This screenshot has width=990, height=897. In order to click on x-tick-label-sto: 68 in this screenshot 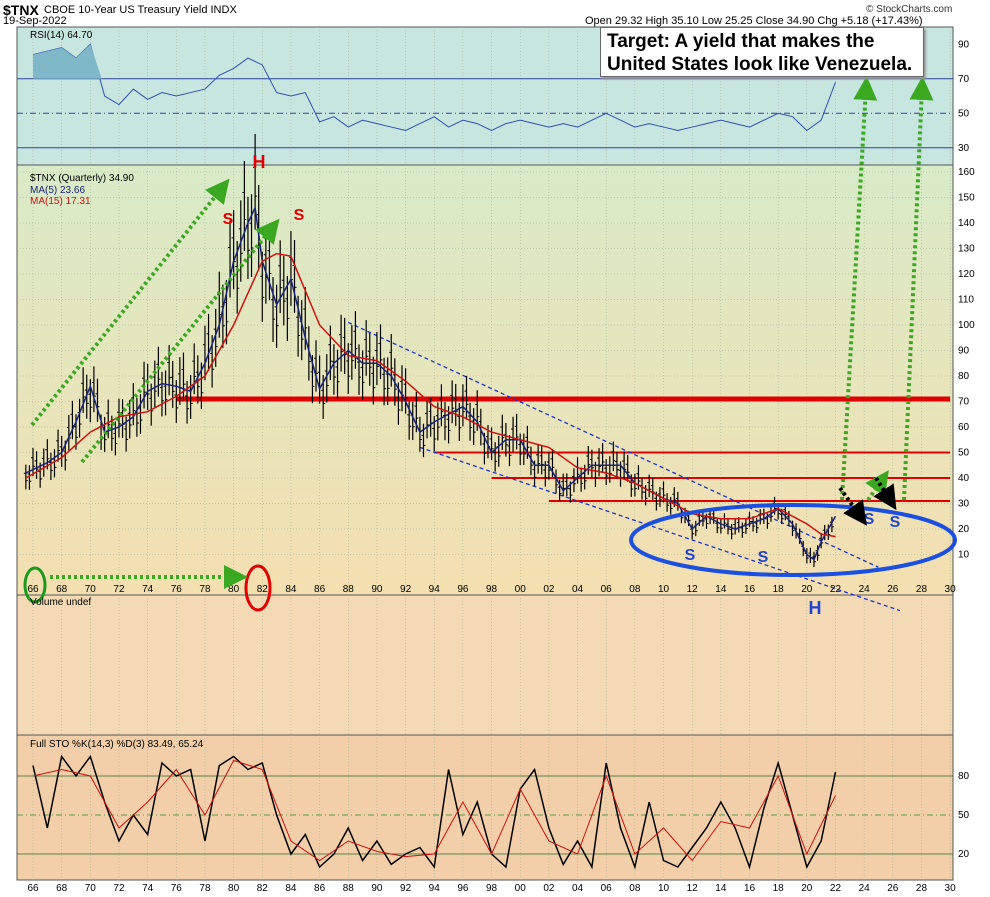, I will do `click(62, 888)`.